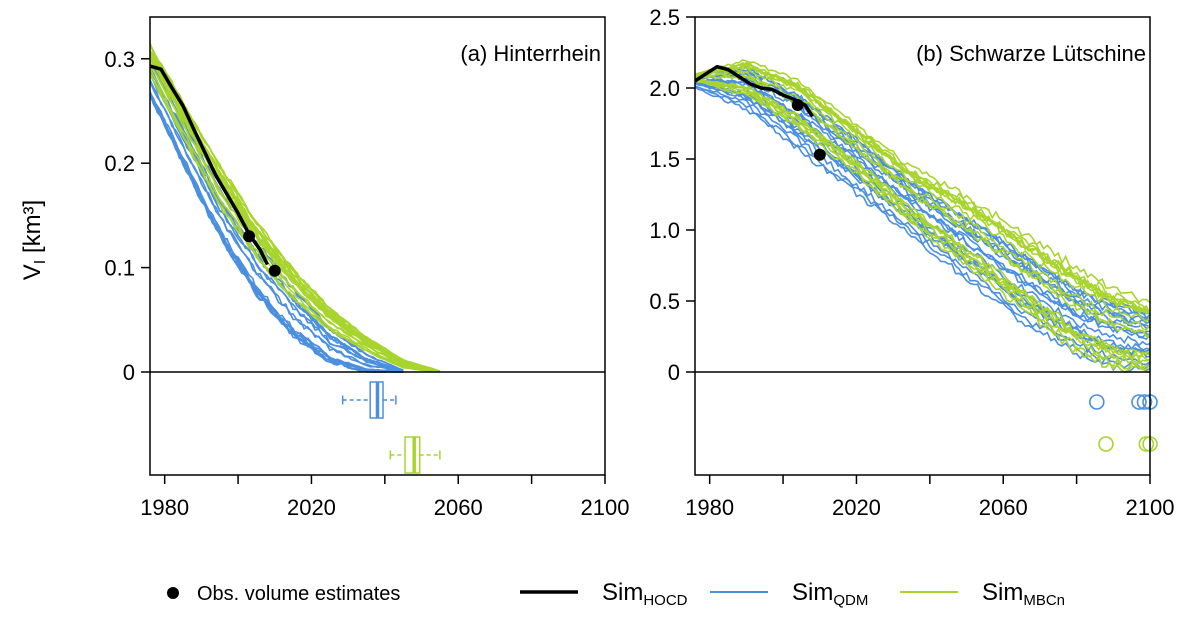  Describe the element at coordinates (415, 455) in the screenshot. I see `boxplot-mbcn` at that location.